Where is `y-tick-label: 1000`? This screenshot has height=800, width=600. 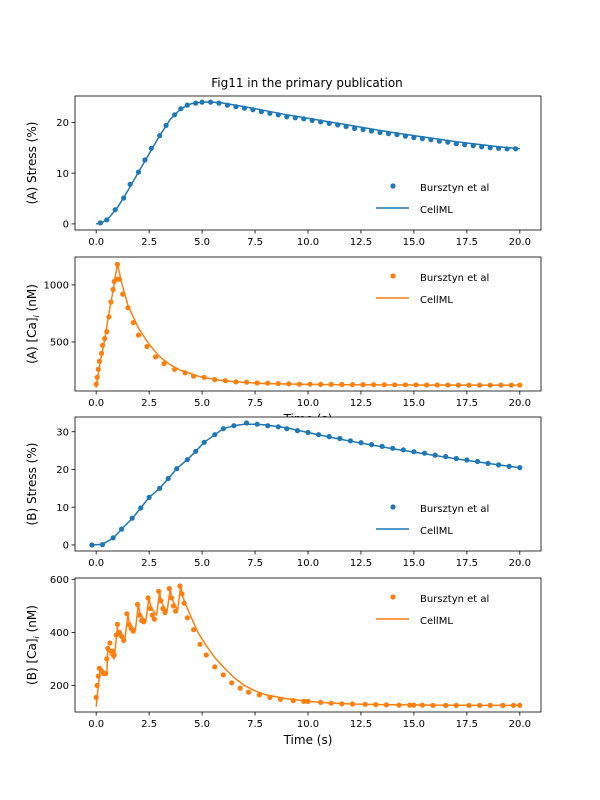 y-tick-label: 1000 is located at coordinates (56, 286).